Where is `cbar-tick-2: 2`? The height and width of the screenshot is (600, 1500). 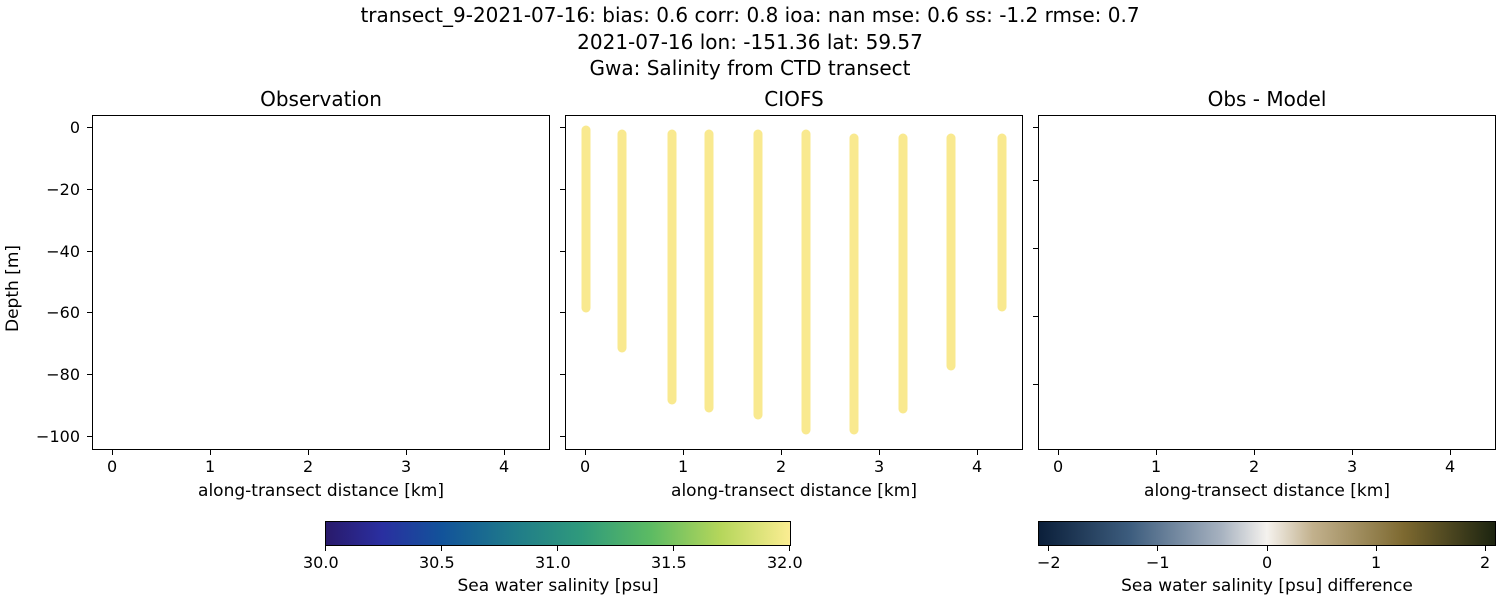
cbar-tick-2: 2 is located at coordinates (1485, 562).